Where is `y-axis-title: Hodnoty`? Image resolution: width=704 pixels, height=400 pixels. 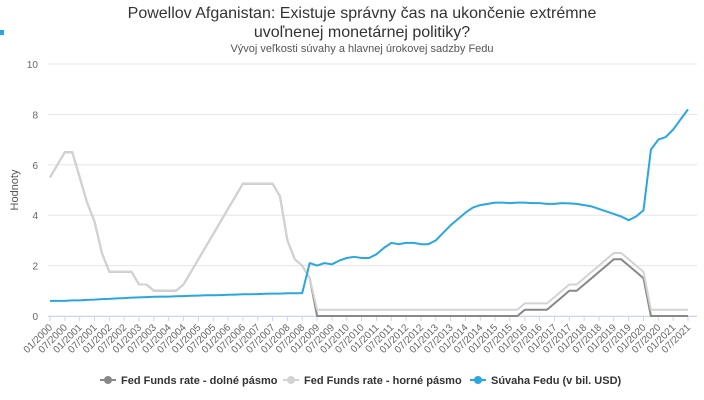
y-axis-title: Hodnoty is located at coordinates (15, 189).